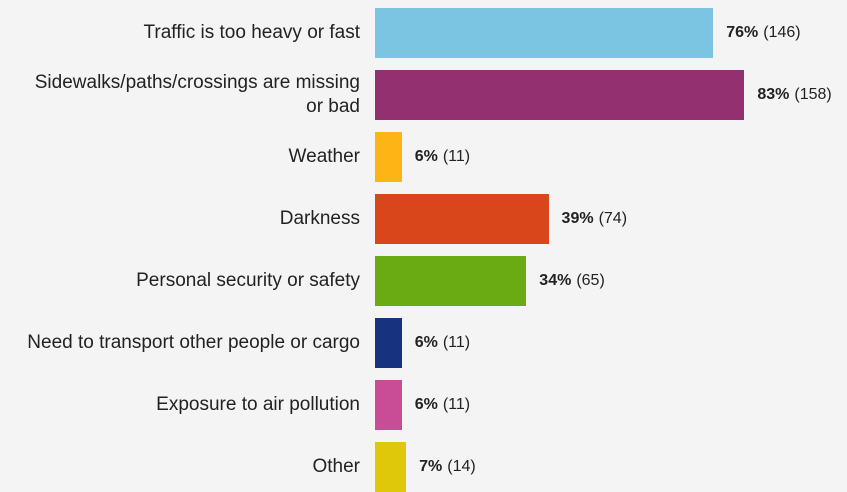 The height and width of the screenshot is (492, 847). Describe the element at coordinates (251, 32) in the screenshot. I see `category-label: Traffic is too heavy or fast` at that location.